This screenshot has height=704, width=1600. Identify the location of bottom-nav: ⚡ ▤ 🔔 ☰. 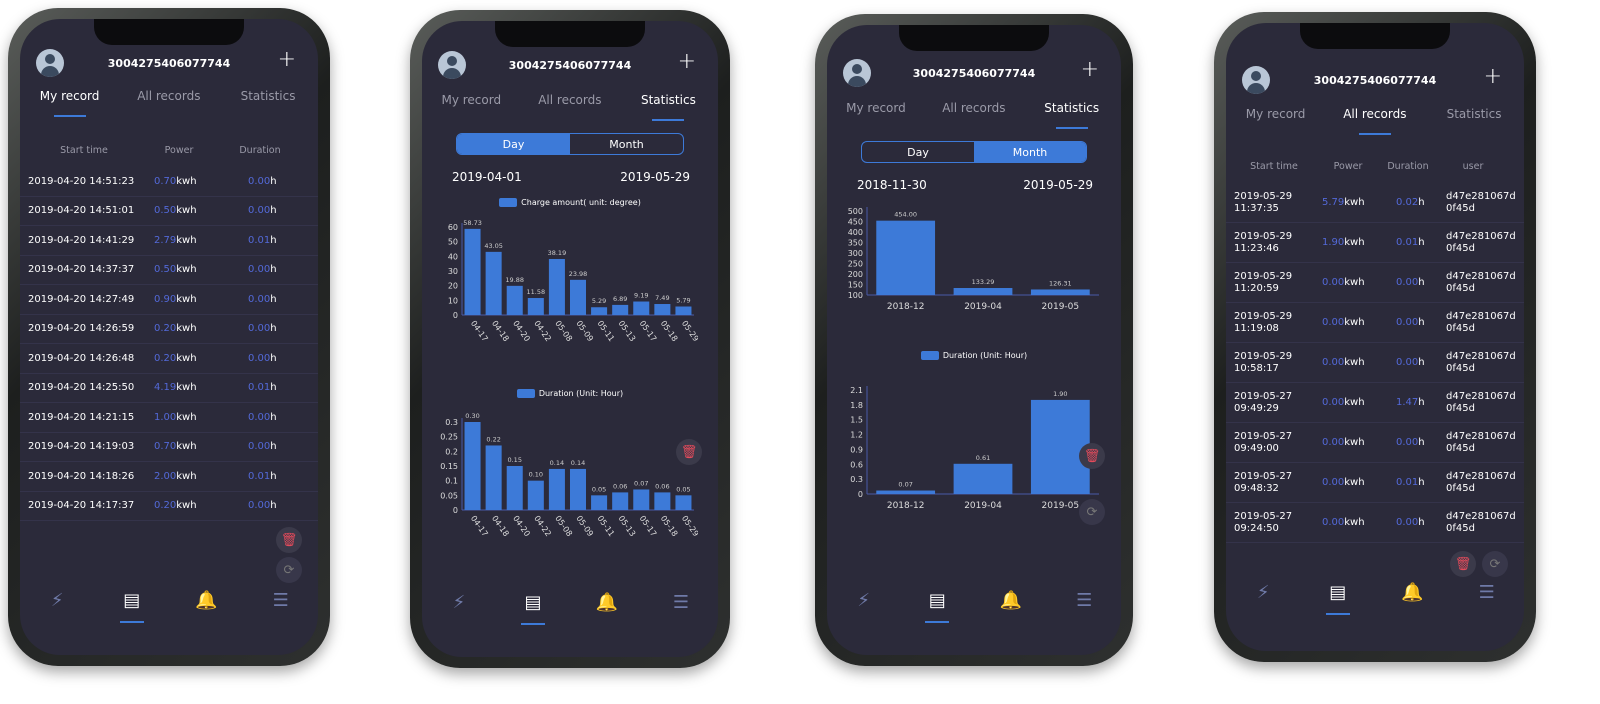
(570, 608).